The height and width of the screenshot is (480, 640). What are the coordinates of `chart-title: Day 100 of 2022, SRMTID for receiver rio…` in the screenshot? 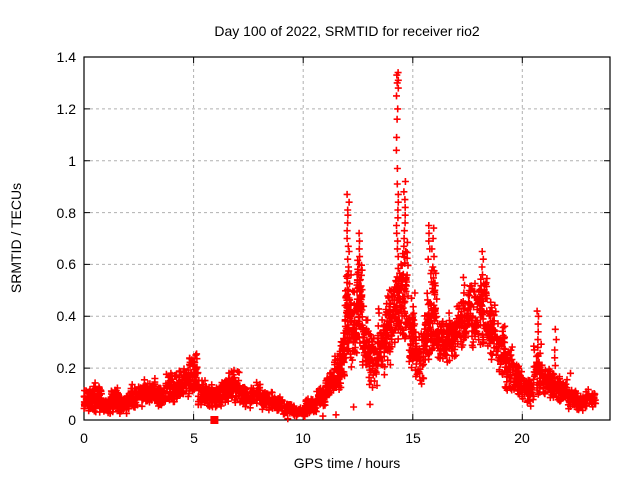 It's located at (347, 31).